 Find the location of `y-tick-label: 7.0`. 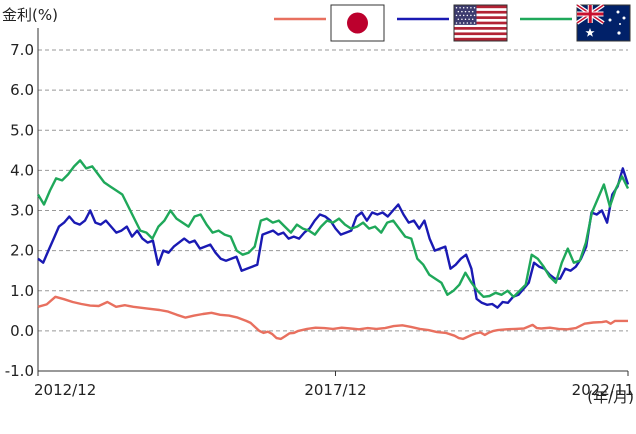

y-tick-label: 7.0 is located at coordinates (22, 50).